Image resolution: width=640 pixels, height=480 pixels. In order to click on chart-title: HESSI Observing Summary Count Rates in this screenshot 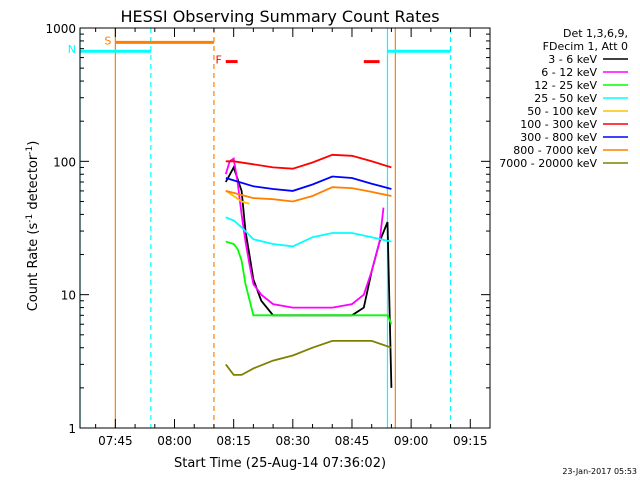, I will do `click(279, 16)`.